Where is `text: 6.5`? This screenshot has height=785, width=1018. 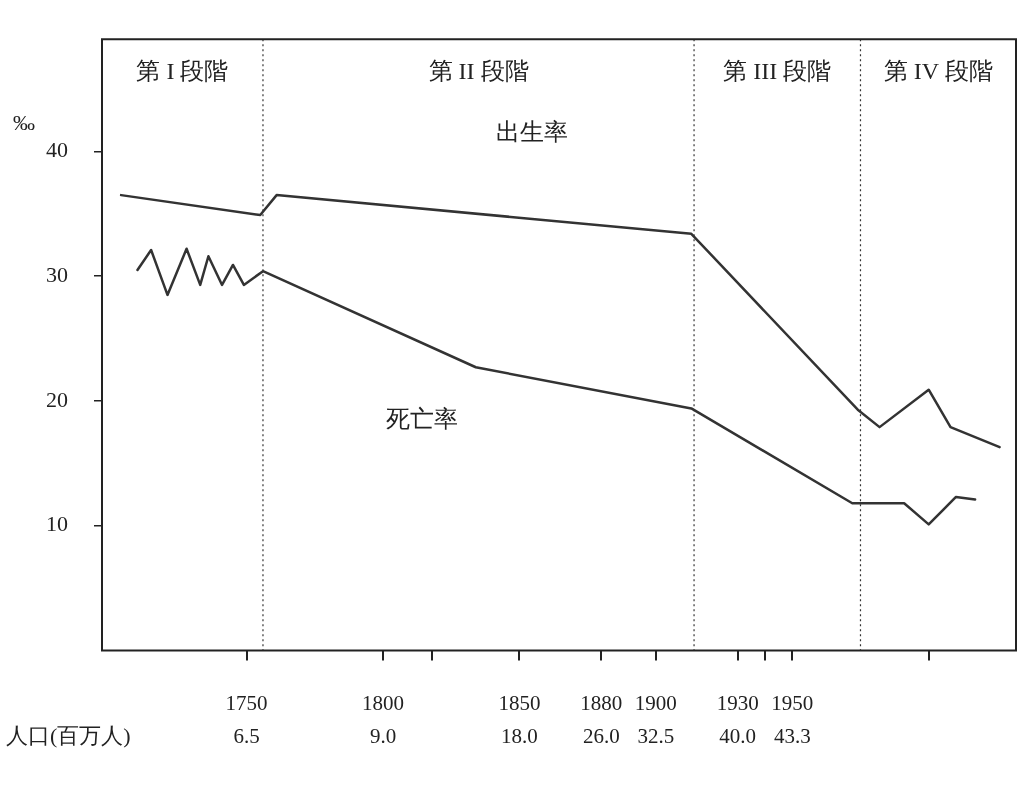 text: 6.5 is located at coordinates (246, 735).